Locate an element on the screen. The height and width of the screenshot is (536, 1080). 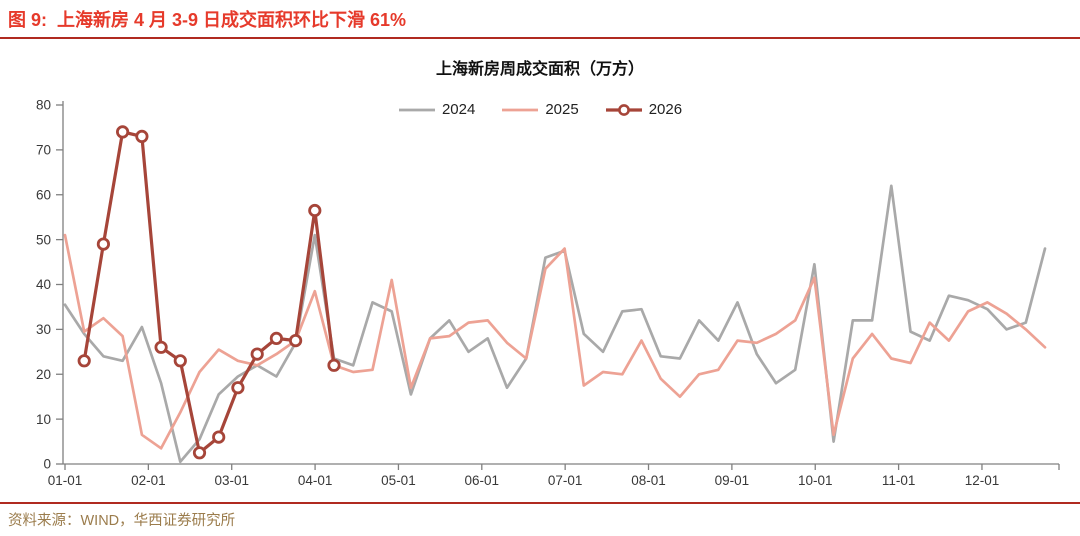
x-tick-label: 02-01 is located at coordinates (148, 480).